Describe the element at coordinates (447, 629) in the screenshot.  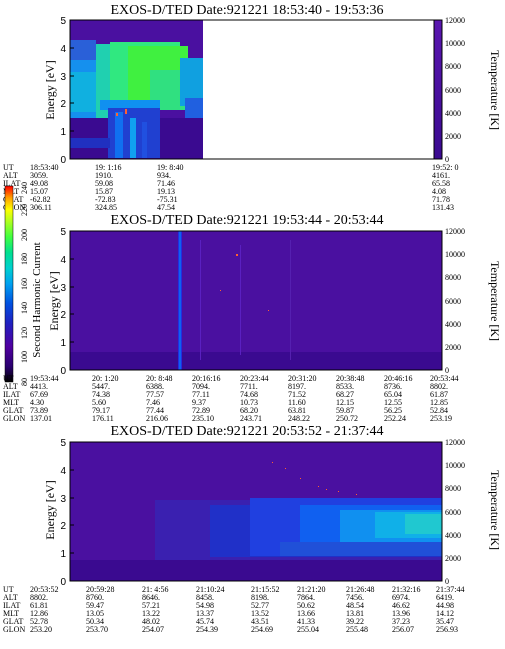
I see `table-cell: 256.93` at that location.